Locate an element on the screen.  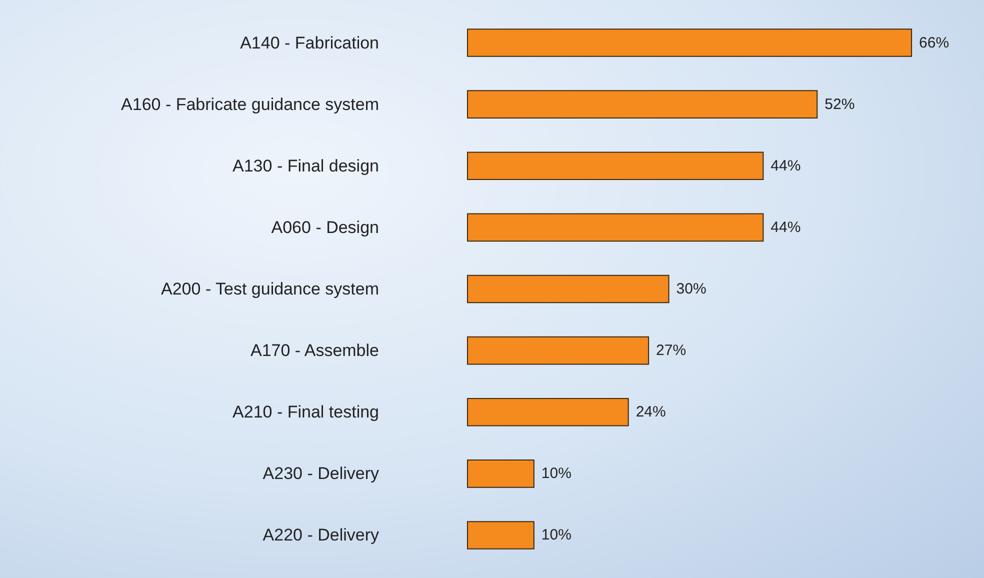
y-tick-label: A130 - Final design is located at coordinates (305, 166).